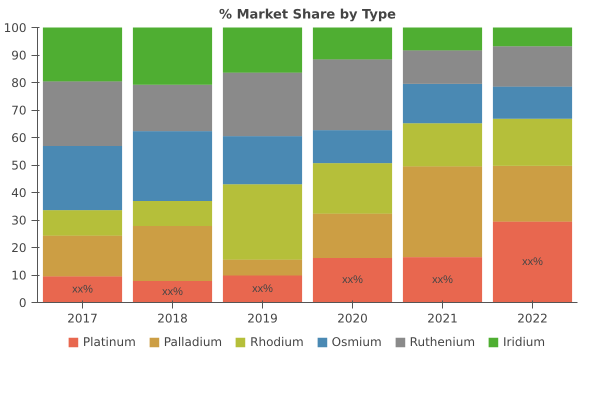 This screenshot has height=400, width=600. What do you see at coordinates (352, 319) in the screenshot?
I see `x-tick-label: 2020` at bounding box center [352, 319].